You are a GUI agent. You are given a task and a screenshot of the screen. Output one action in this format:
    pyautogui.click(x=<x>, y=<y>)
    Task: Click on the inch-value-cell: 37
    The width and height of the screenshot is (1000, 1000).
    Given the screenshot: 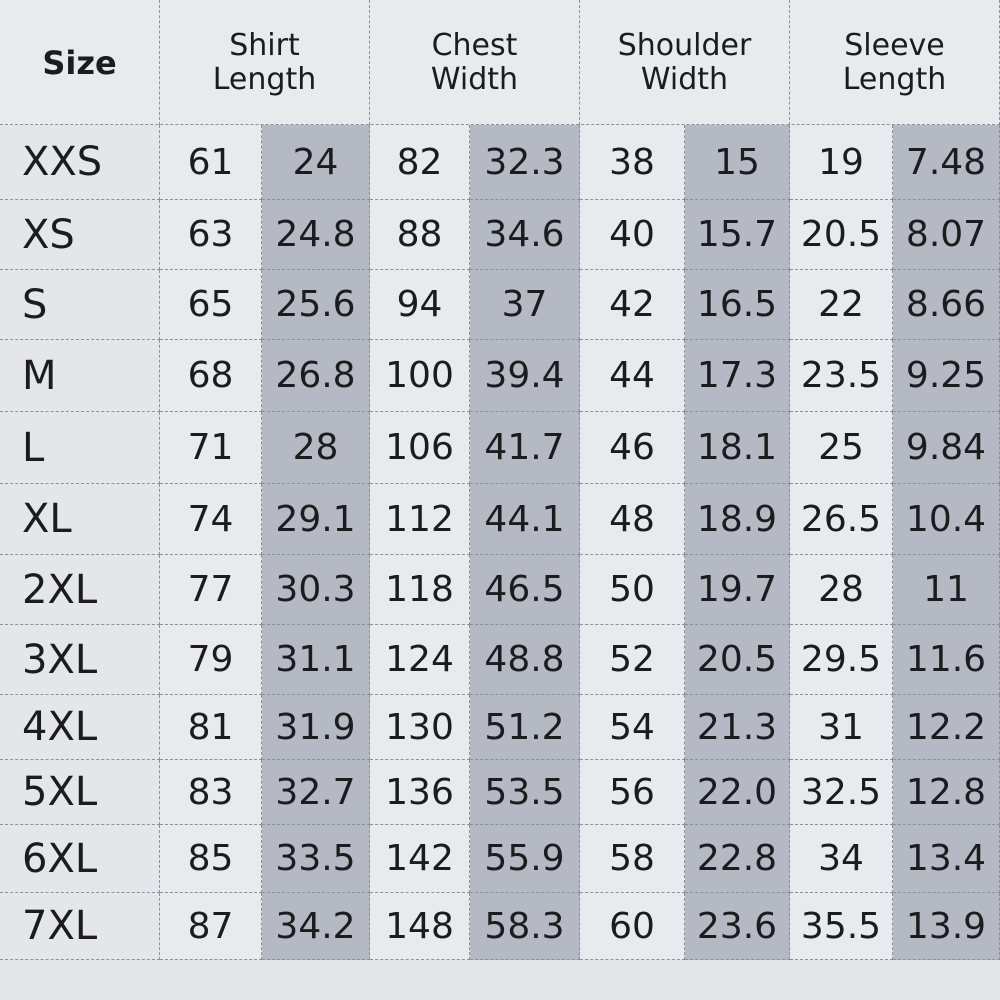 What is the action you would take?
    pyautogui.click(x=525, y=305)
    